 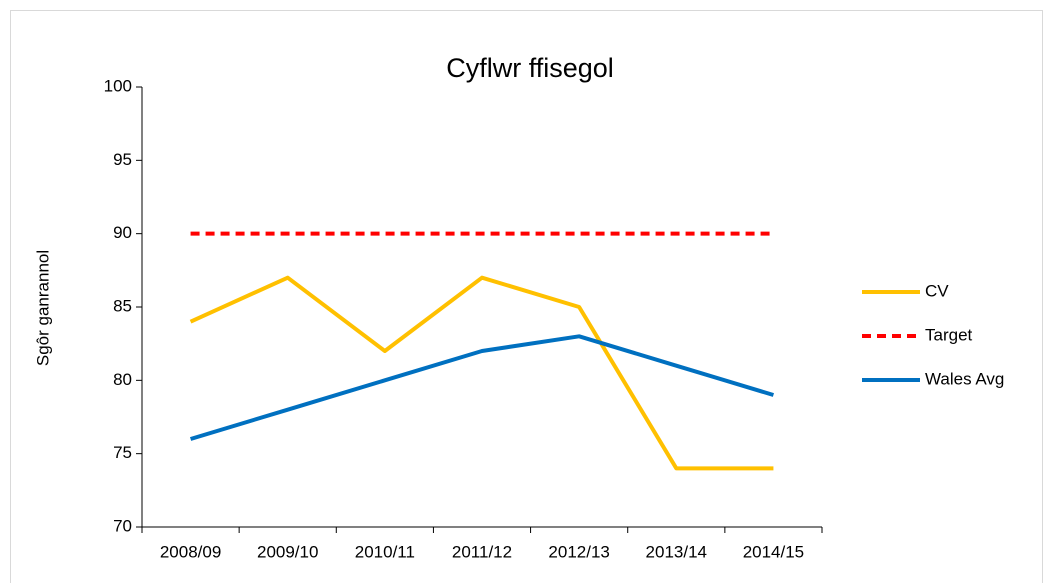 What do you see at coordinates (122, 379) in the screenshot?
I see `y-tick-label: 80` at bounding box center [122, 379].